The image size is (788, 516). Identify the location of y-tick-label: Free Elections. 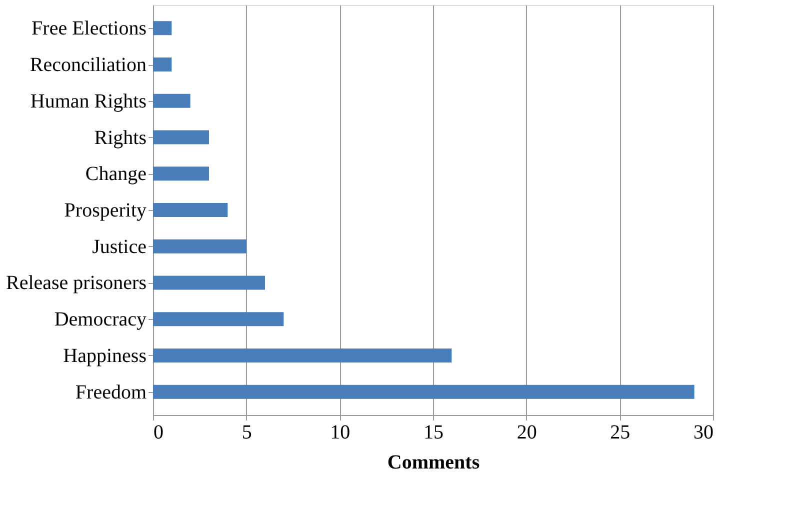
(89, 29).